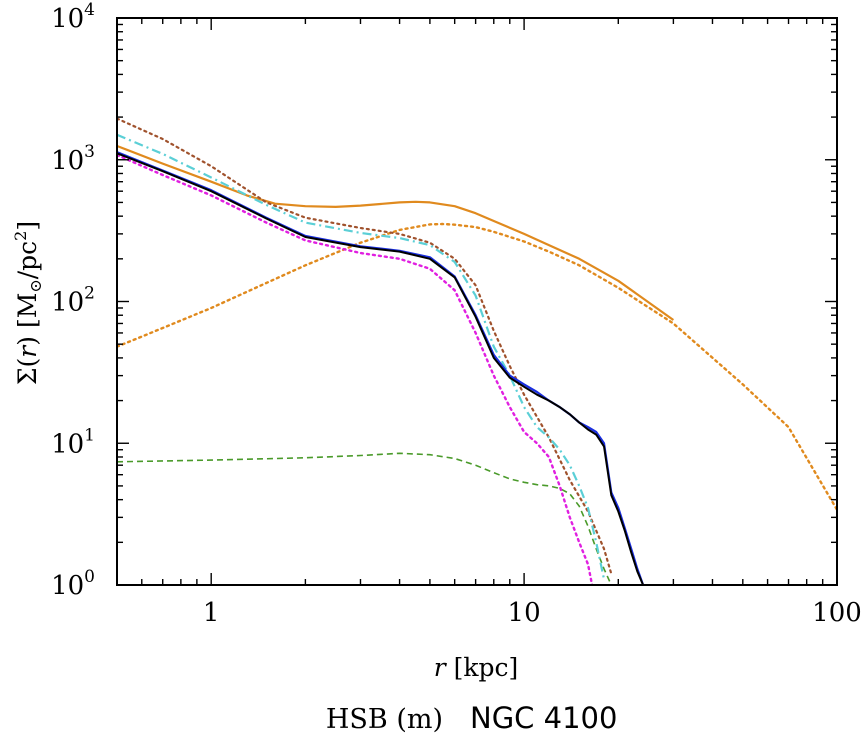  I want to click on y-tick-label: 10¹, so click(73, 442).